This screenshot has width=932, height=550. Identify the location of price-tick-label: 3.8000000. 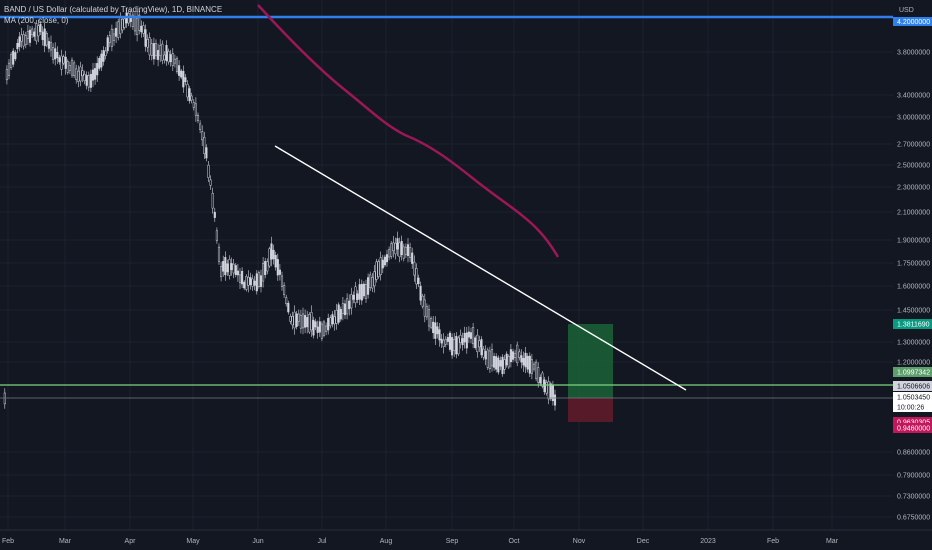
(913, 53).